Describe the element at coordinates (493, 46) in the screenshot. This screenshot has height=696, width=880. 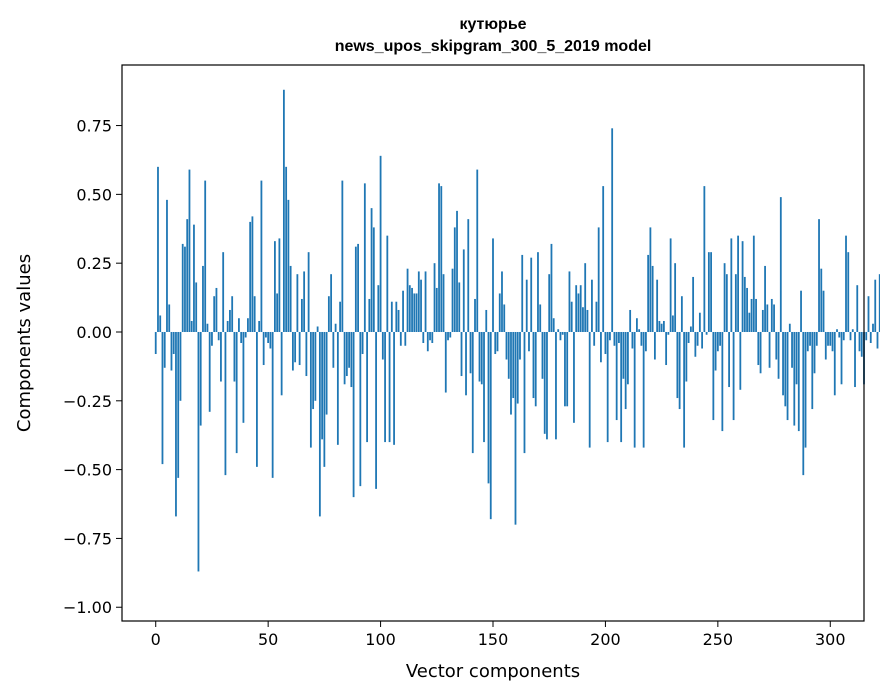
I see `chart-subtitle: news_upos_skipgram_300_5_2019 model` at that location.